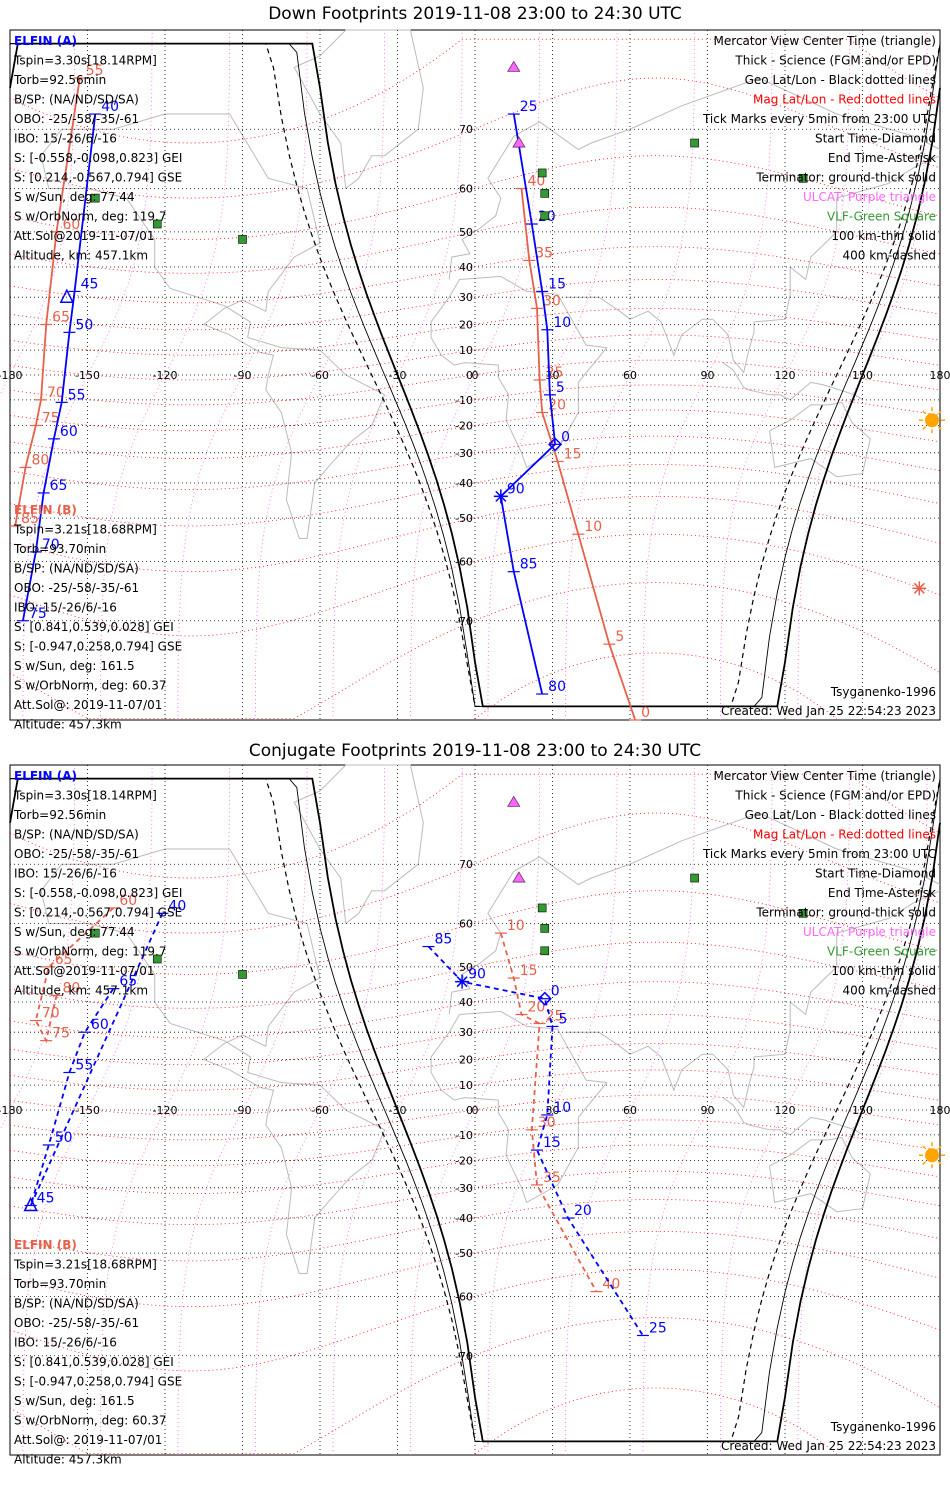 This screenshot has width=950, height=1500. Describe the element at coordinates (529, 565) in the screenshot. I see `elfin-a-track-minute-label: 85` at that location.